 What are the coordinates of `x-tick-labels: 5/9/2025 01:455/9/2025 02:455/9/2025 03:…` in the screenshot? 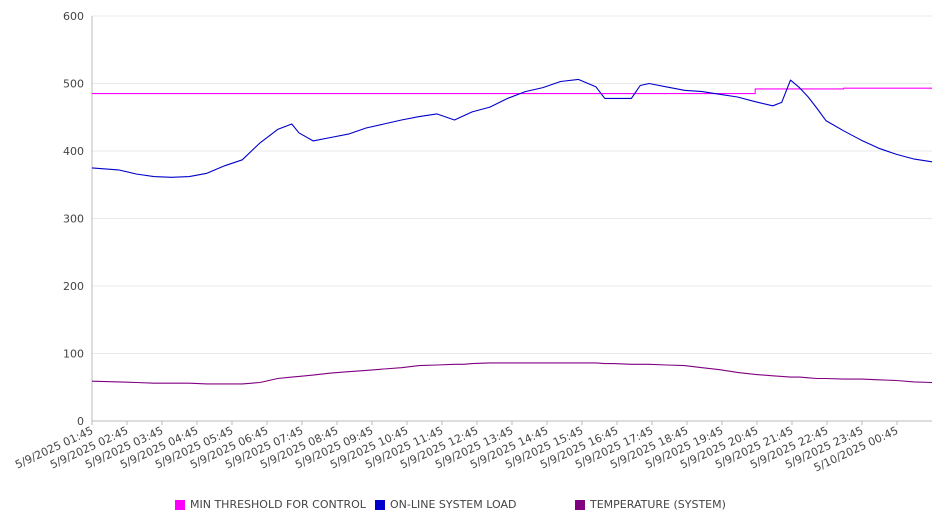 It's located at (456, 449).